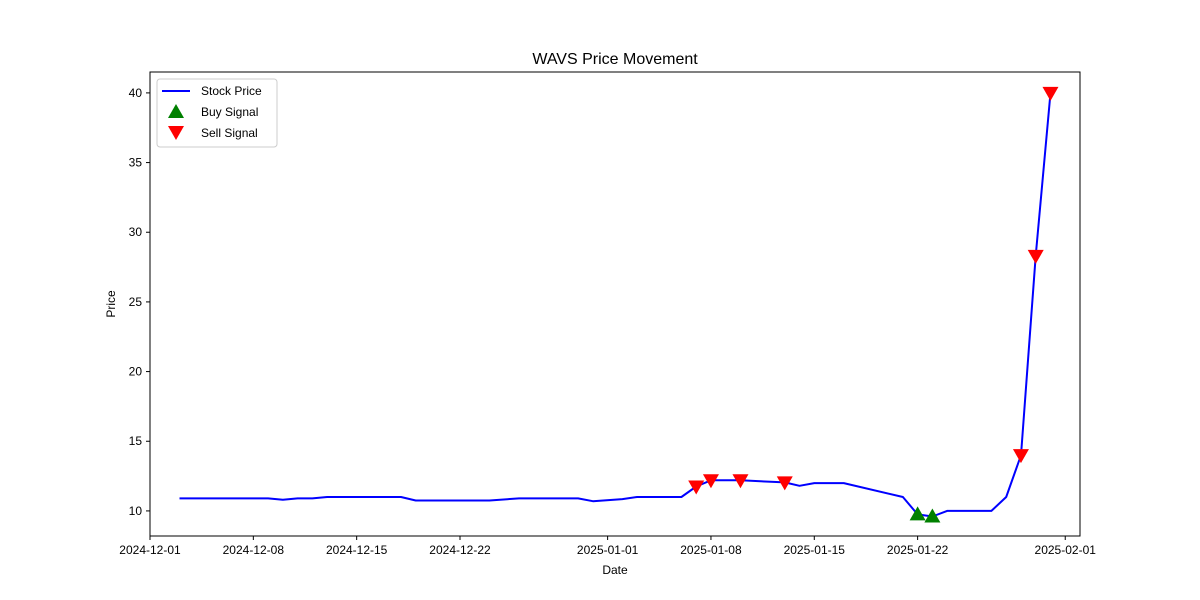 The width and height of the screenshot is (1200, 600). Describe the element at coordinates (176, 111) in the screenshot. I see `legend-buy-marker` at that location.